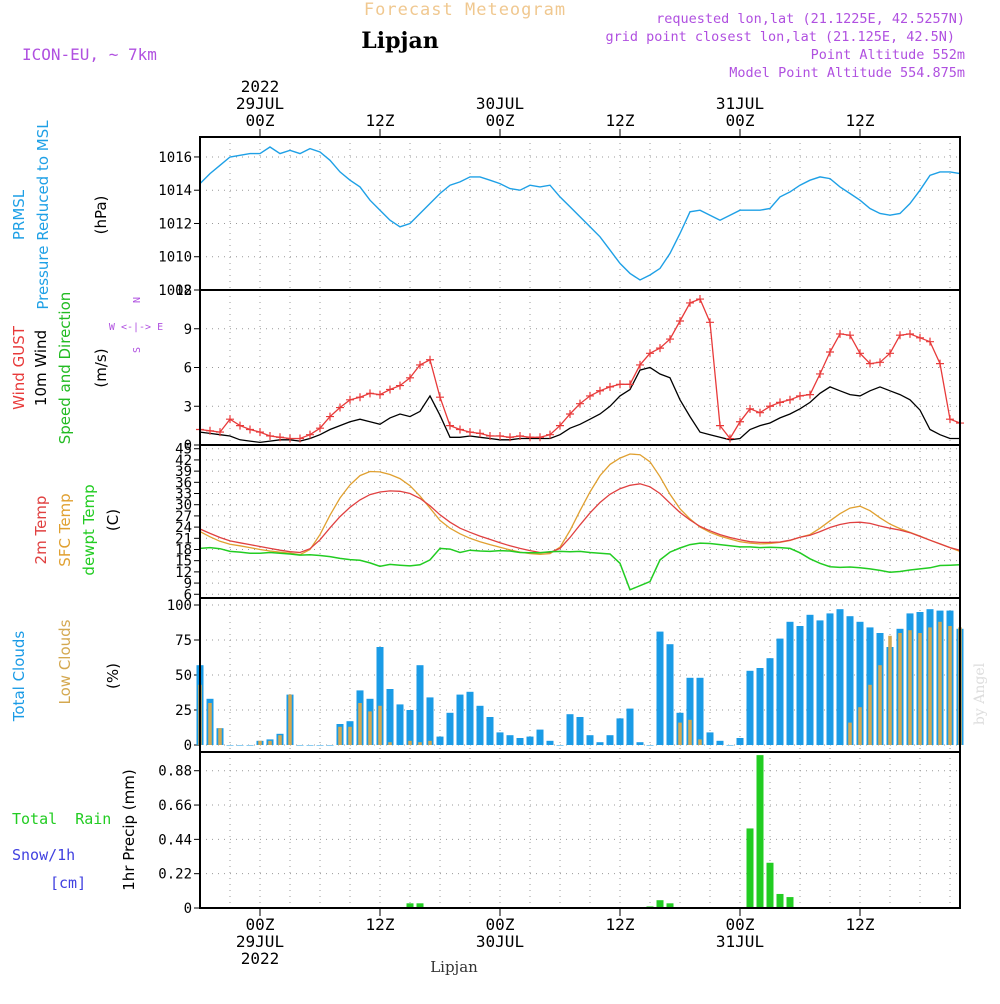 This screenshot has height=1004, width=1000. Describe the element at coordinates (500, 120) in the screenshot. I see `top-axis-label: 00Z` at that location.